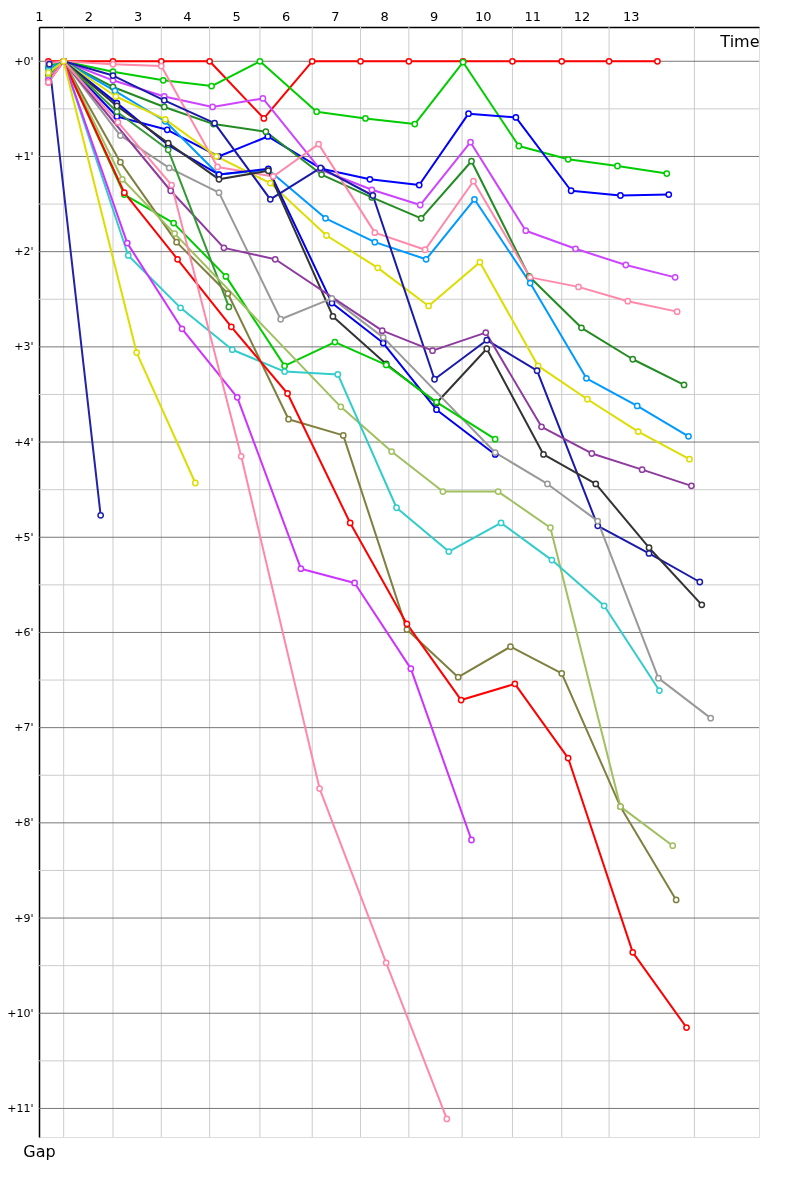  Describe the element at coordinates (236, 16) in the screenshot. I see `x-tick-label: 5` at that location.